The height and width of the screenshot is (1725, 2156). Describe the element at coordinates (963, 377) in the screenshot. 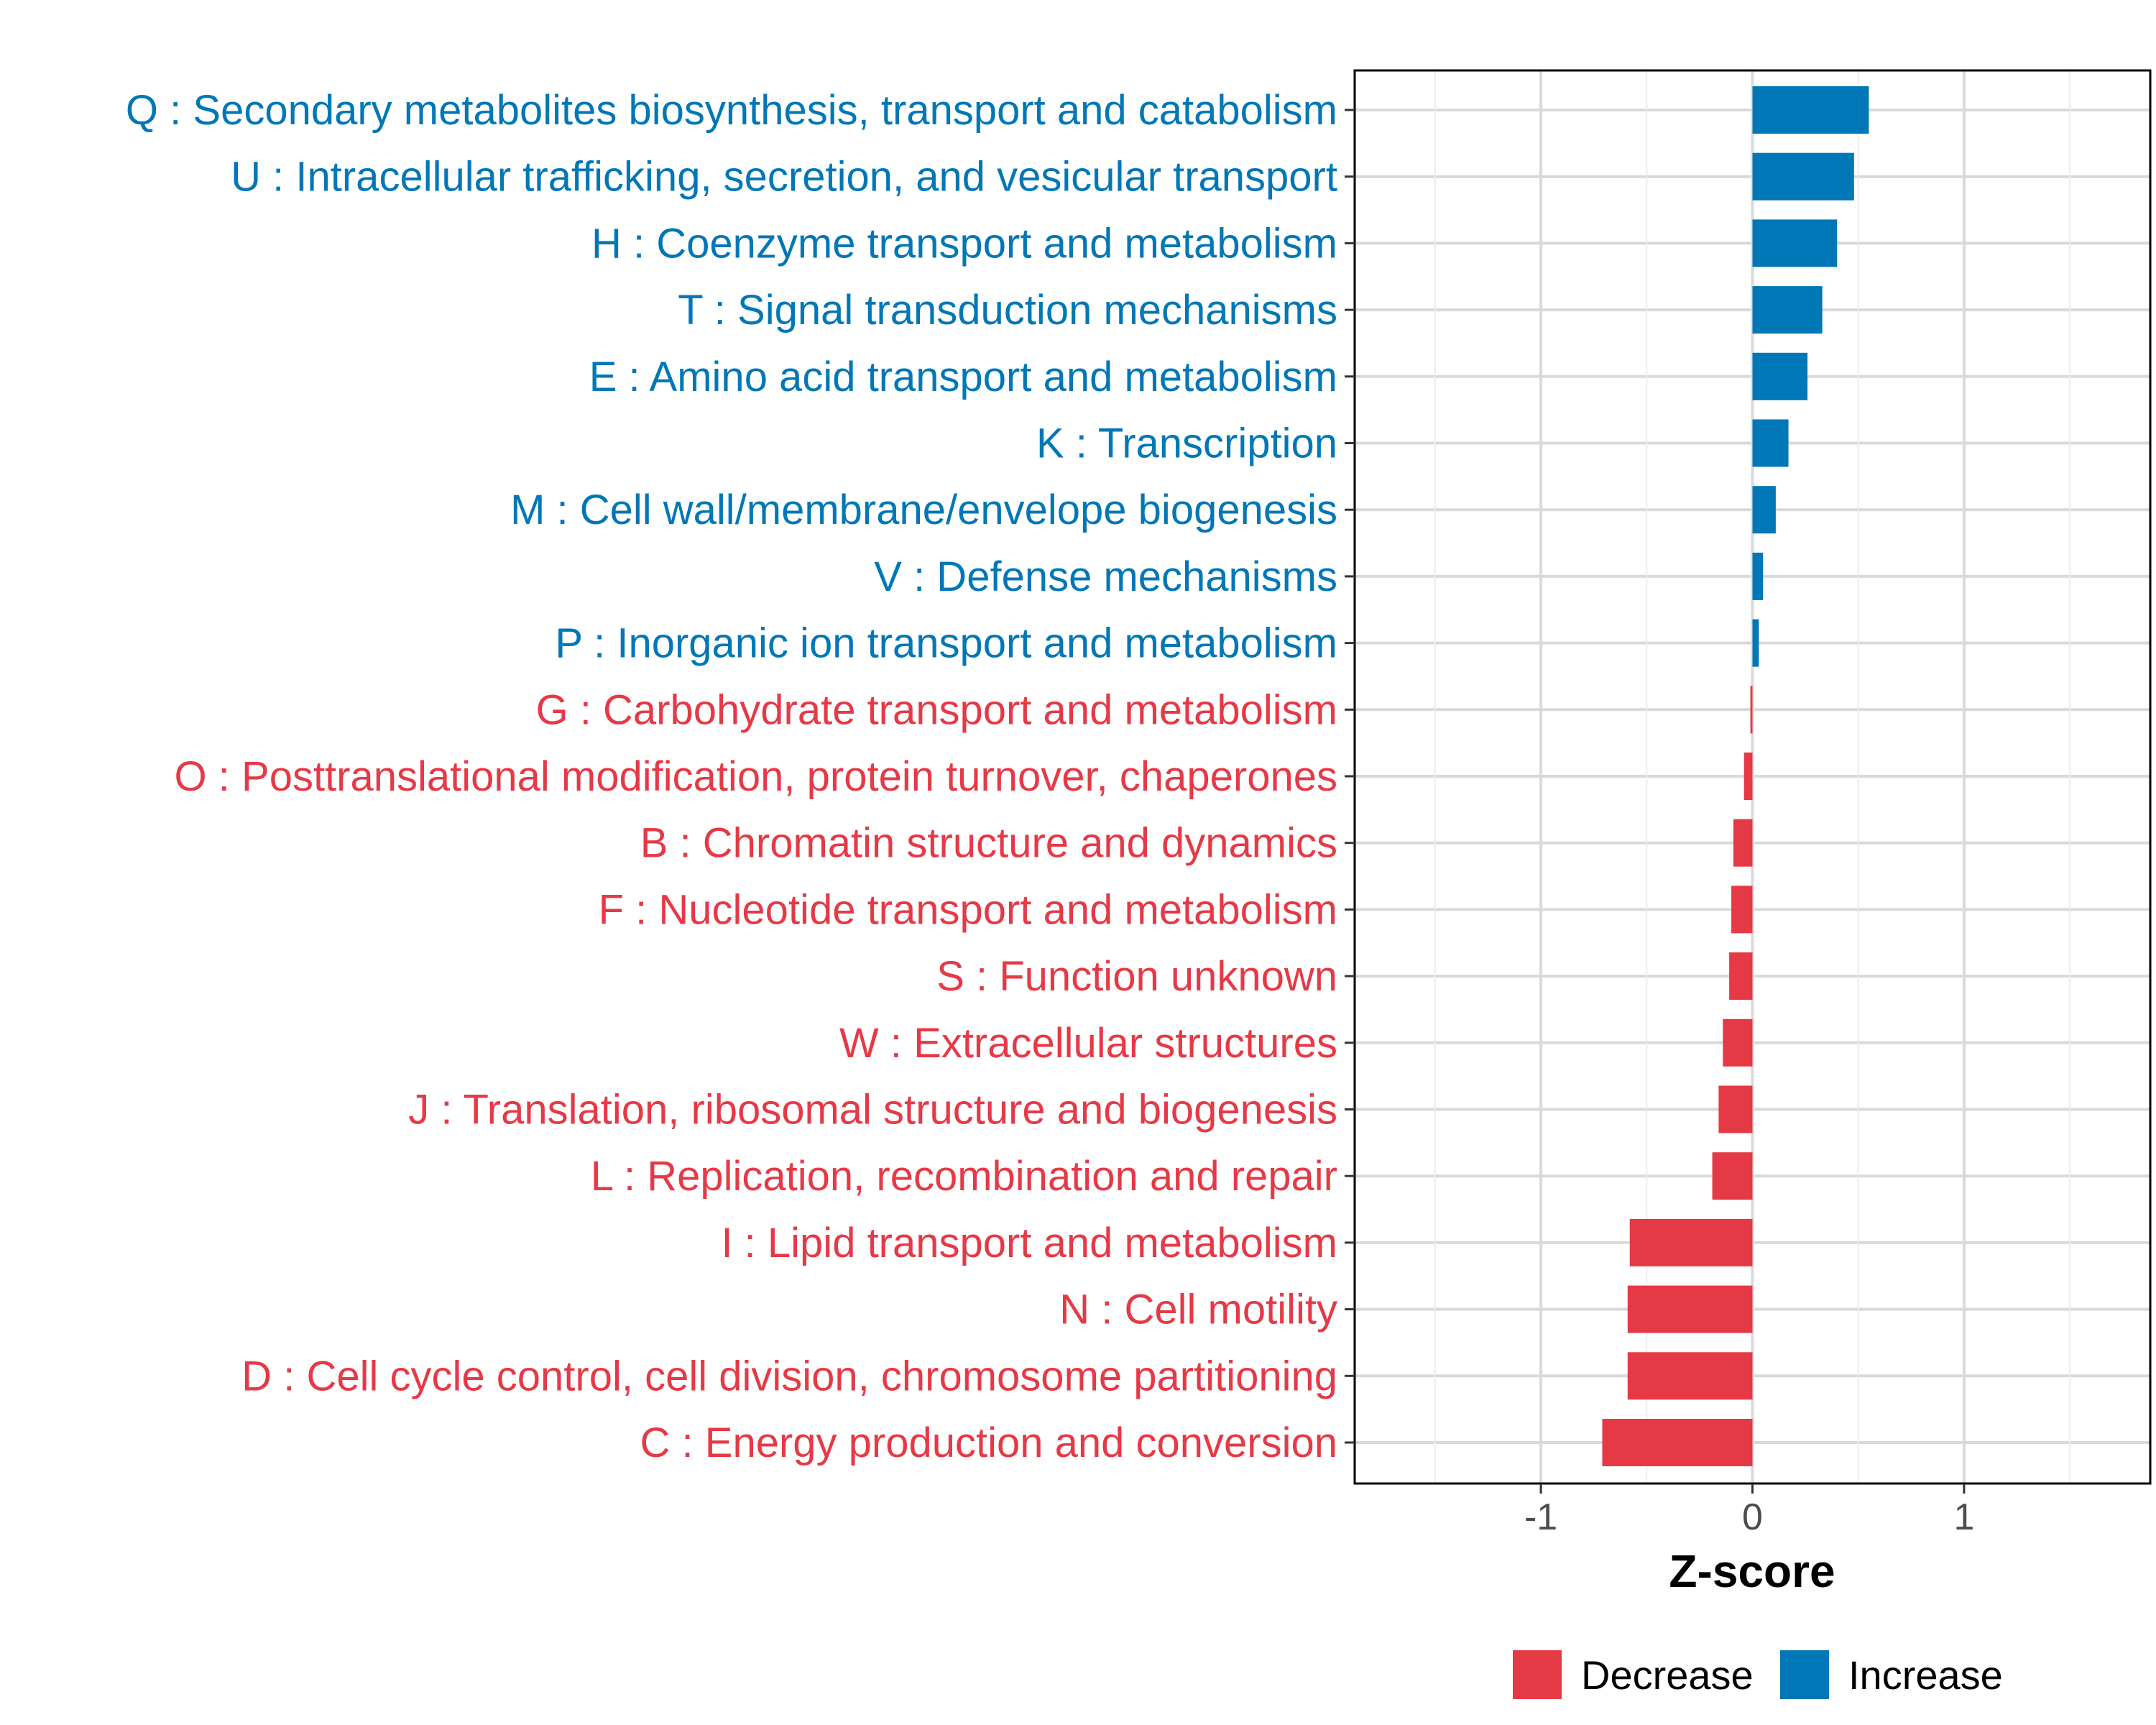

I see `category-label: E : Amino acid transport and metabolism` at that location.